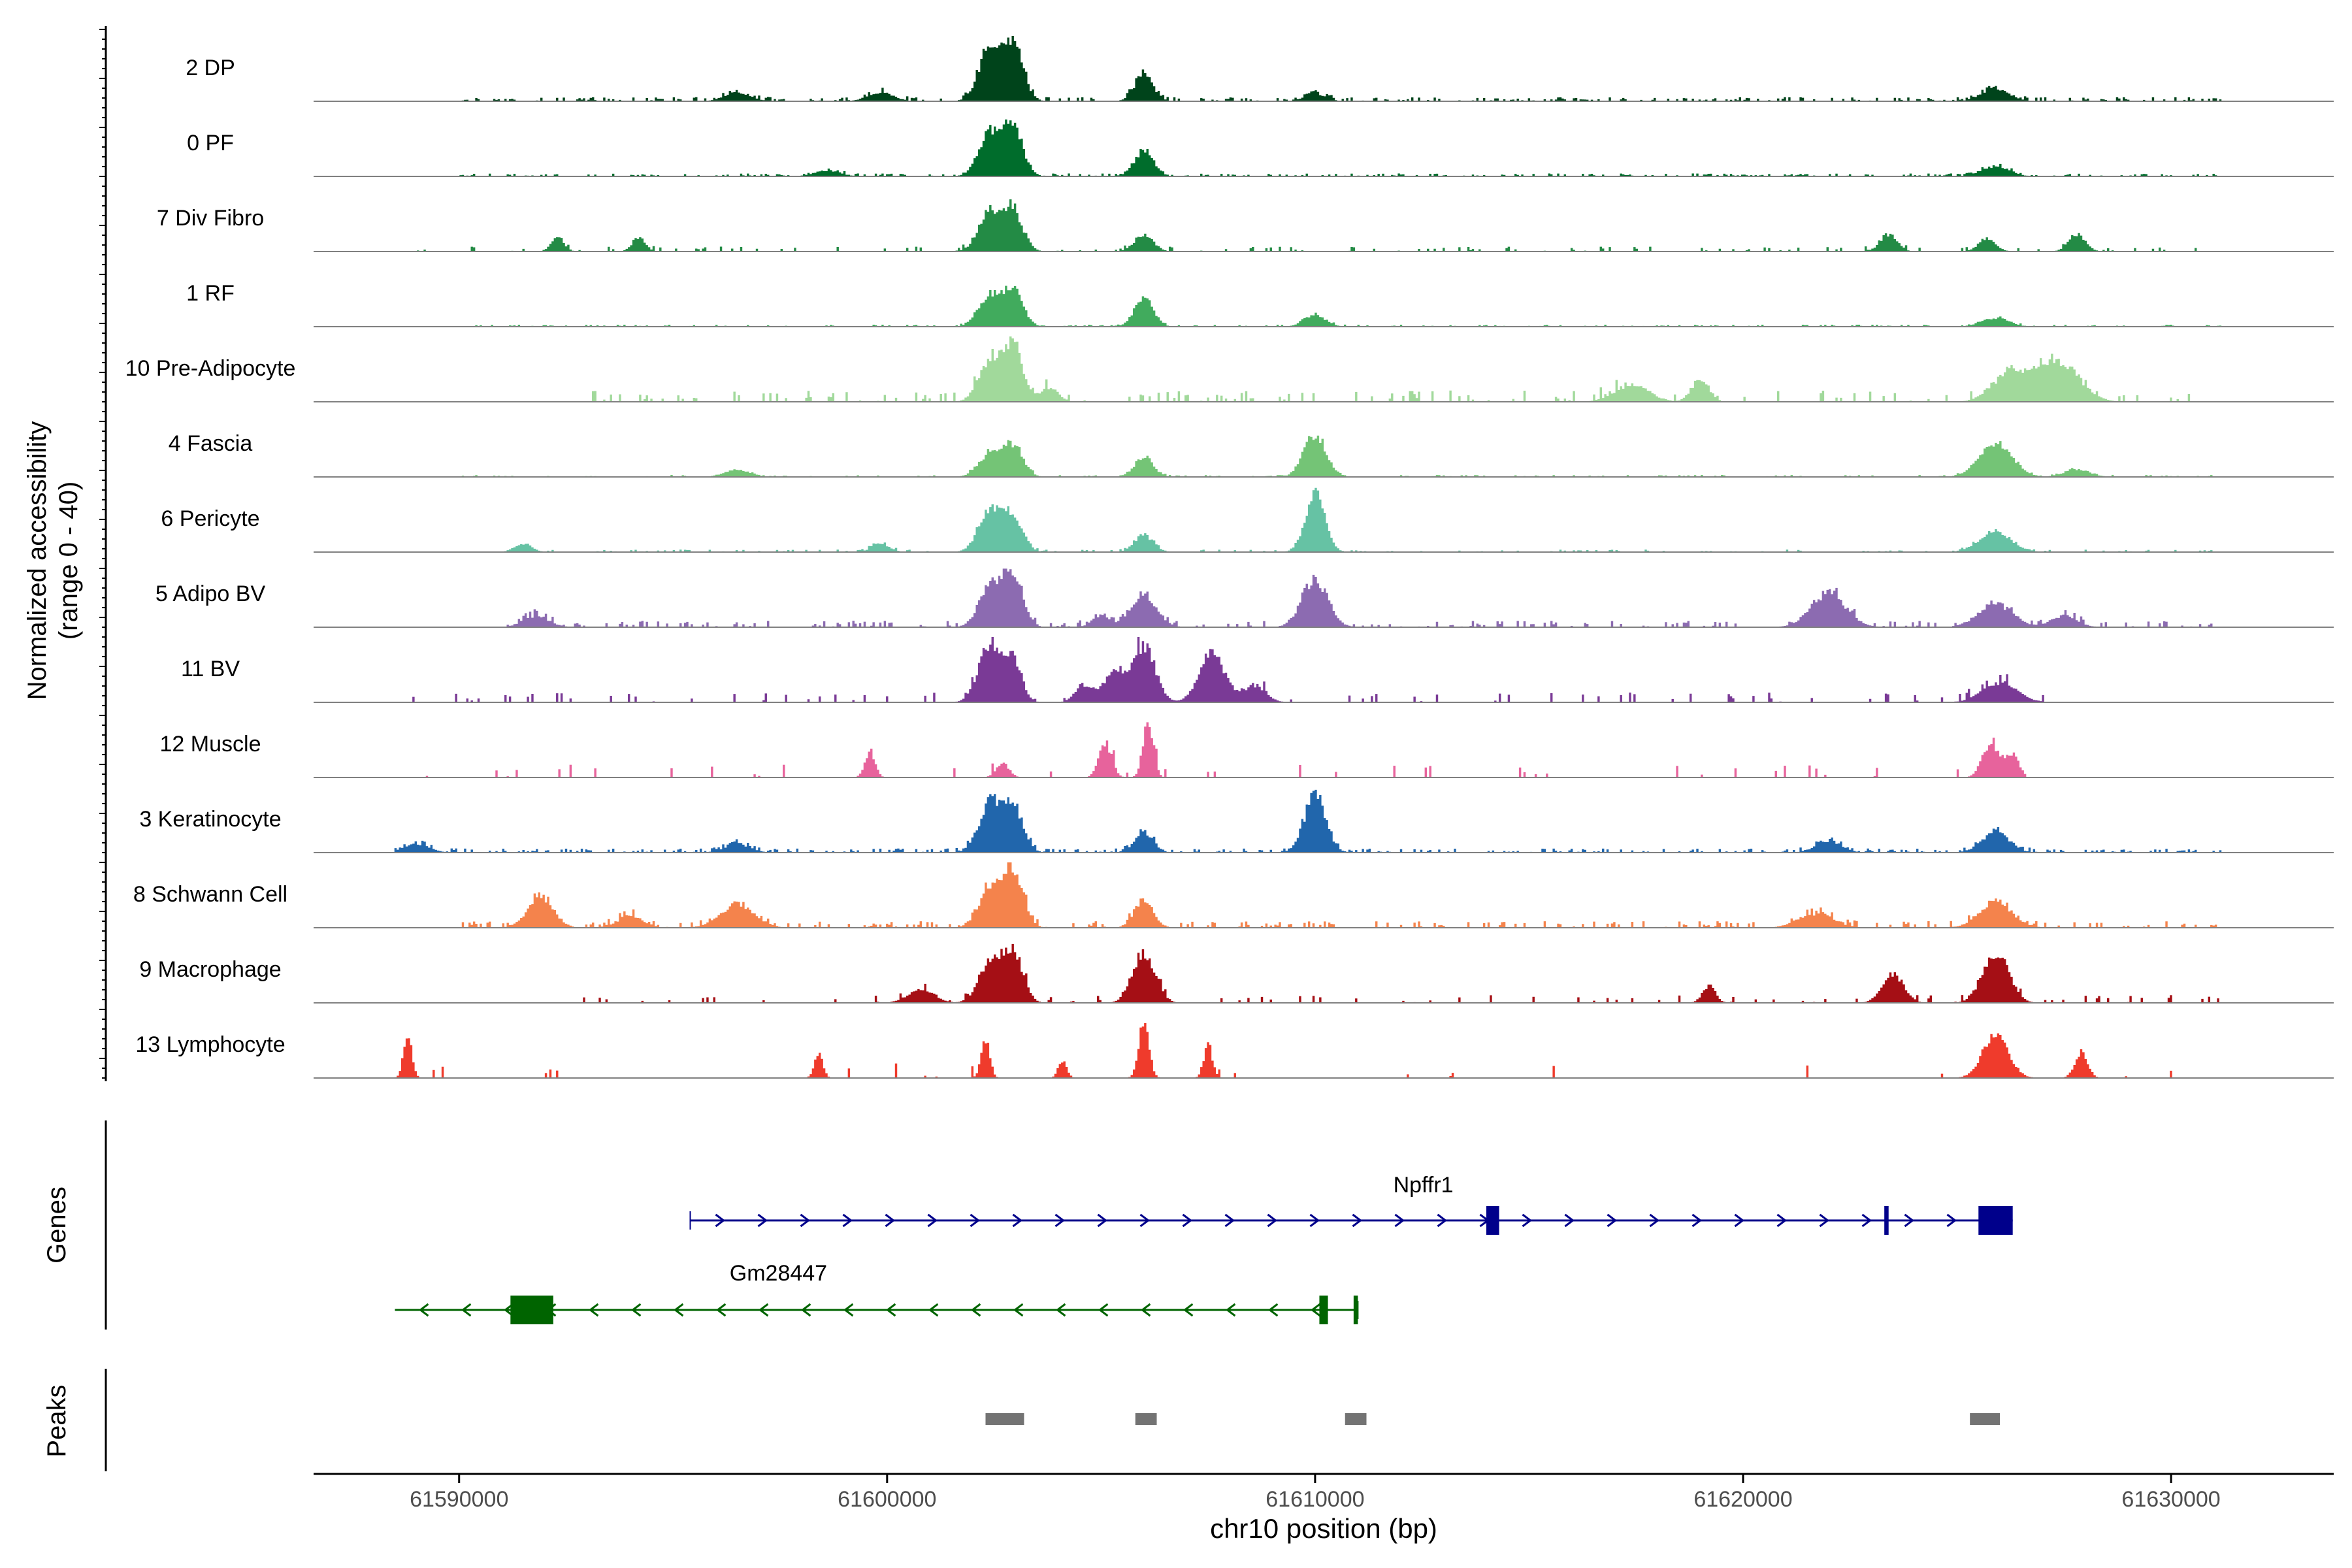 This screenshot has width=2352, height=1568. What do you see at coordinates (210, 744) in the screenshot?
I see `track-label: 12 Muscle` at bounding box center [210, 744].